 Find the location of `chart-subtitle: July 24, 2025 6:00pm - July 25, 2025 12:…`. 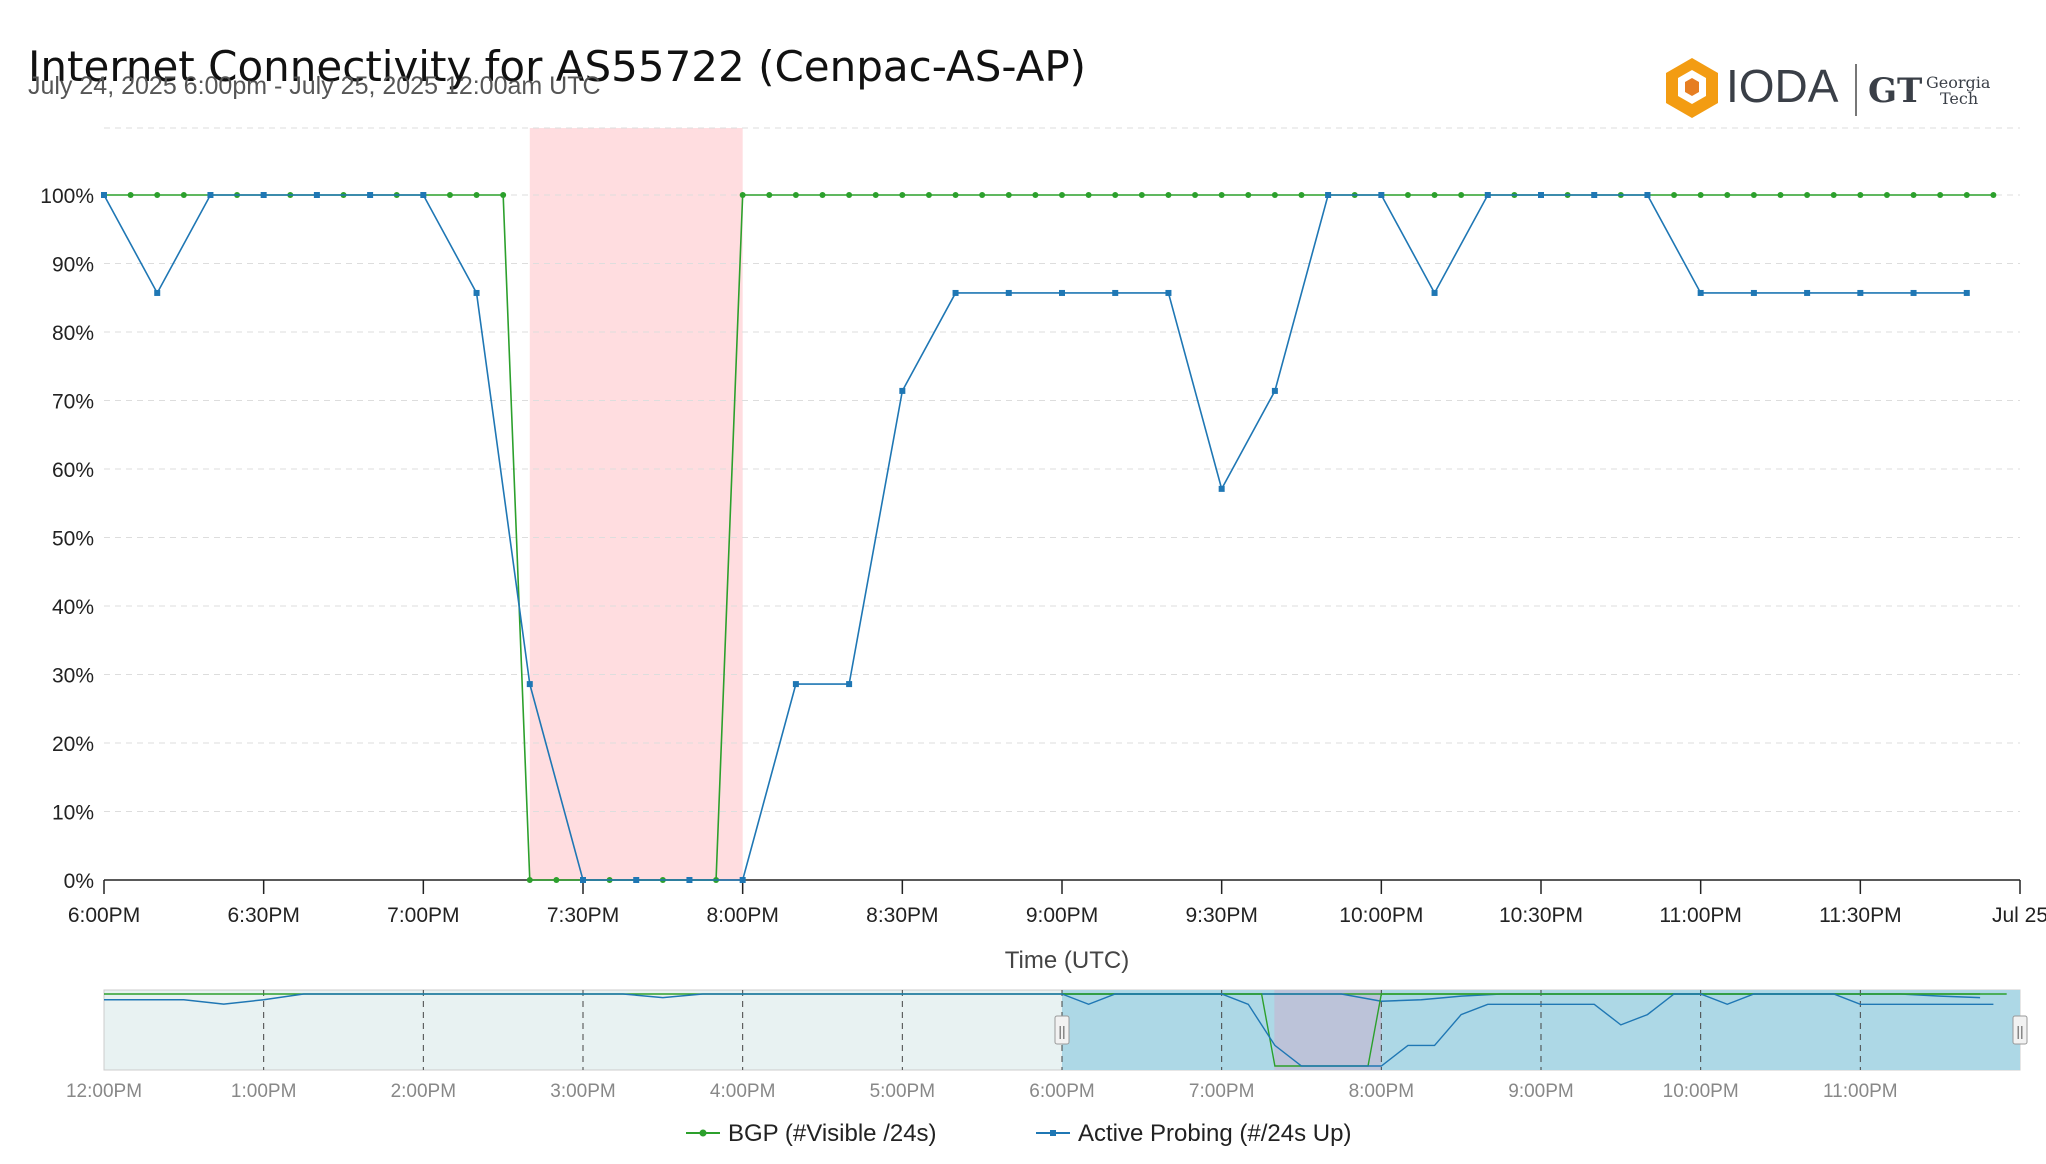

chart-subtitle: July 24, 2025 6:00pm - July 25, 2025 12:… is located at coordinates (314, 86).